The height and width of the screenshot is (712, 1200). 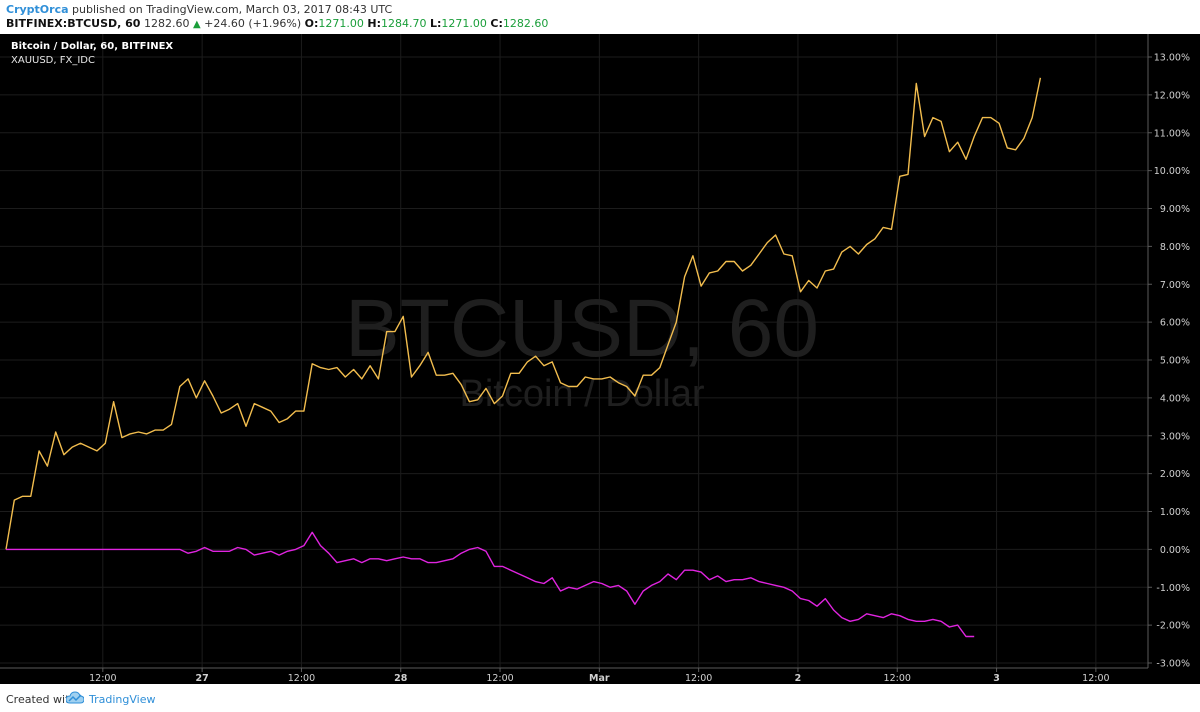 I want to click on x-tick-label: Mar, so click(x=599, y=678).